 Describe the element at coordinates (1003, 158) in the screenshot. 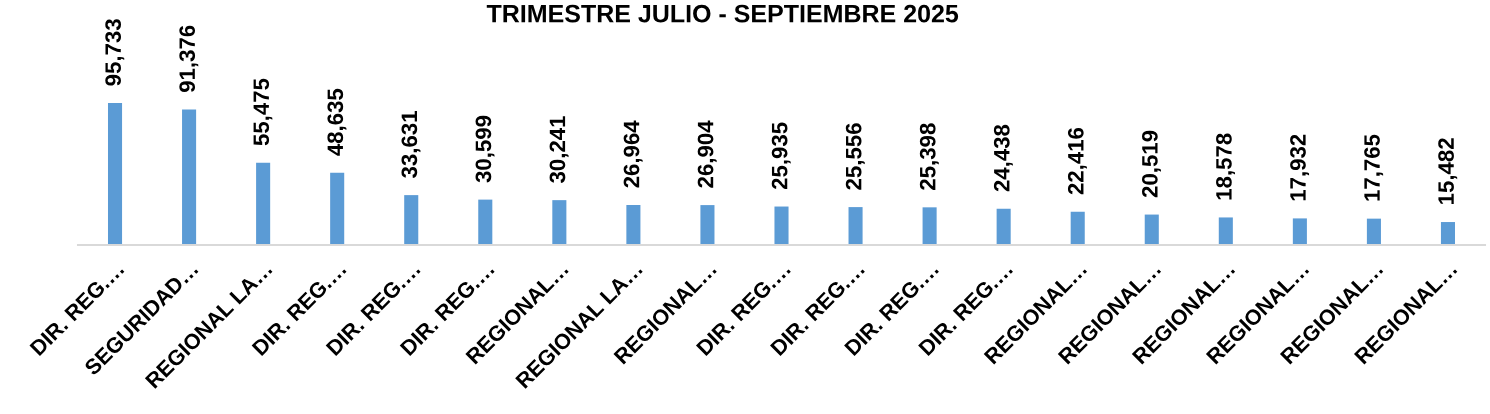

I see `data-label: 24,438` at that location.